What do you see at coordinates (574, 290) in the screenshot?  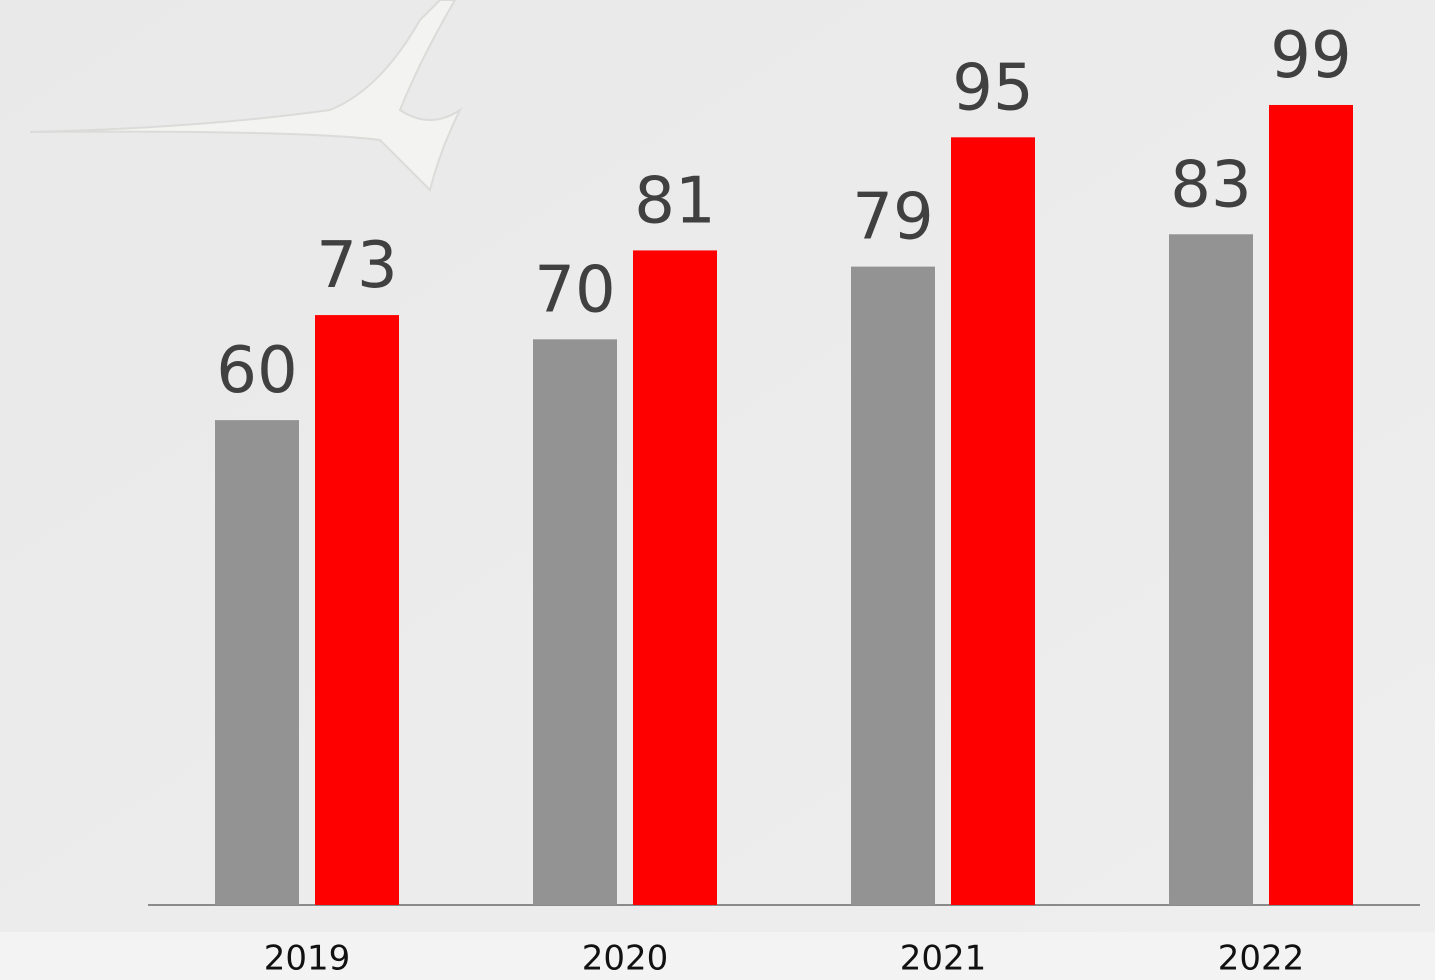 I see `data-label: 70` at bounding box center [574, 290].